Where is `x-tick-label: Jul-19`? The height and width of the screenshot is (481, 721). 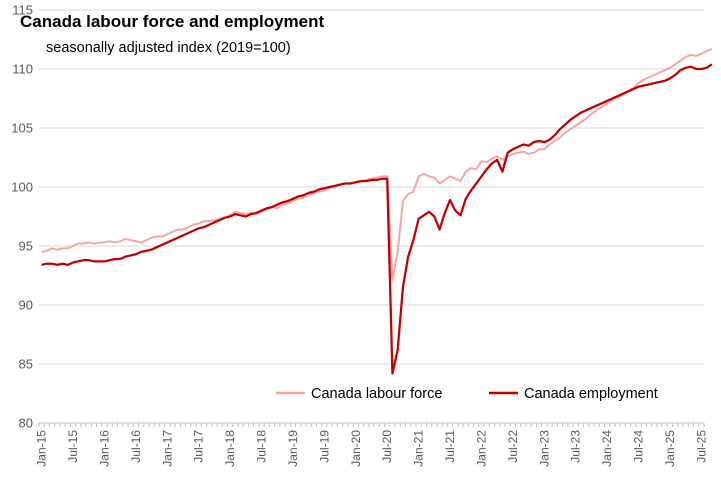
x-tick-label: Jul-19 is located at coordinates (324, 446).